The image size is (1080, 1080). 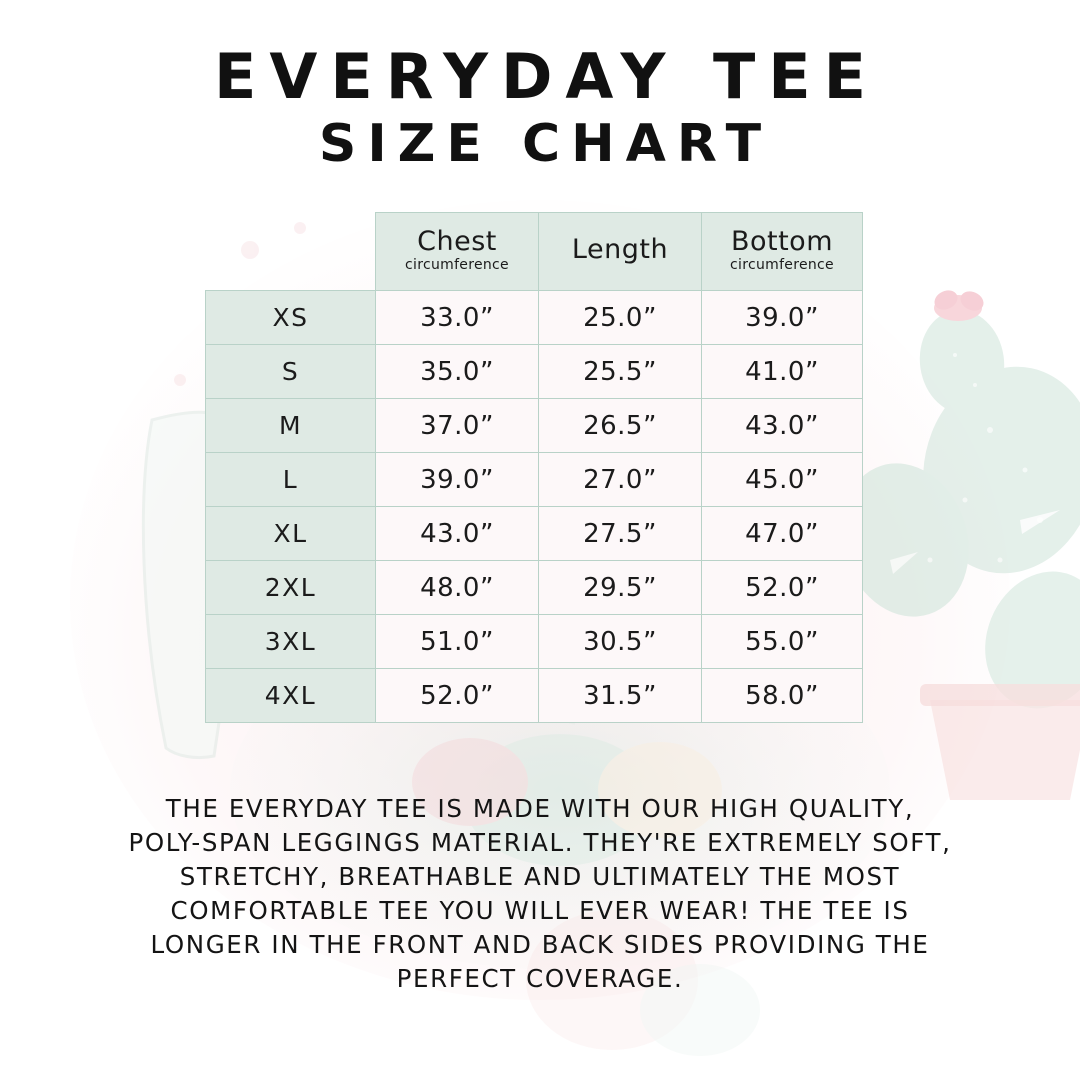 I want to click on column-header-bottom: Bottom circumference, so click(x=782, y=251).